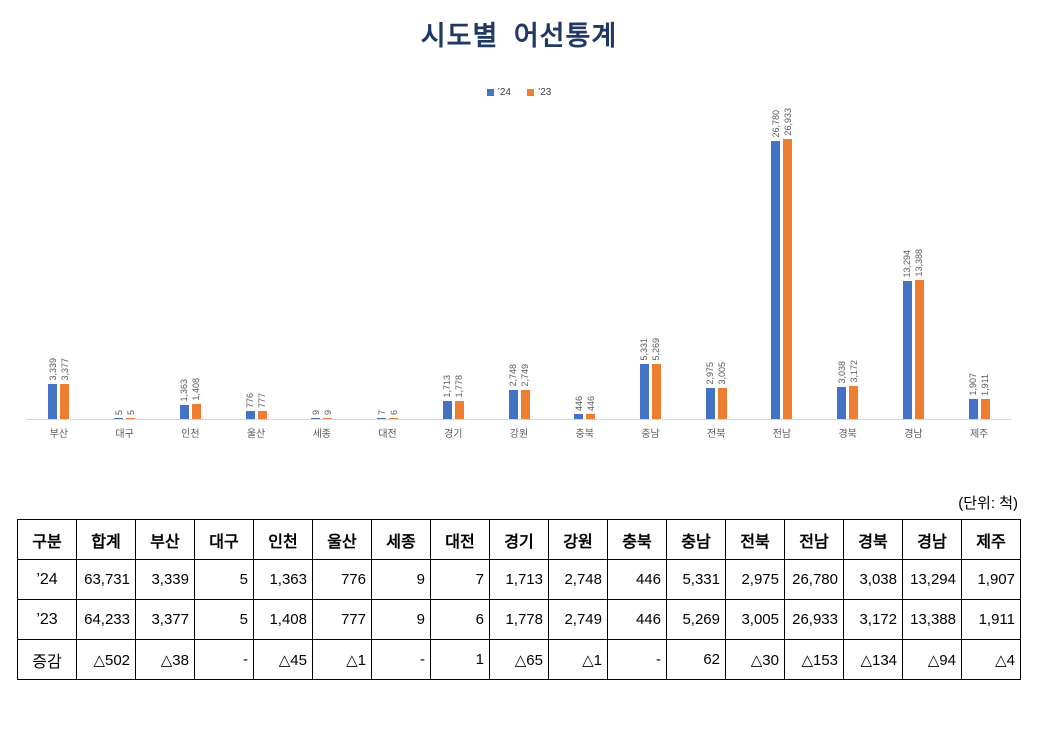 This screenshot has height=730, width=1038. I want to click on x-axis-label: 충북, so click(584, 434).